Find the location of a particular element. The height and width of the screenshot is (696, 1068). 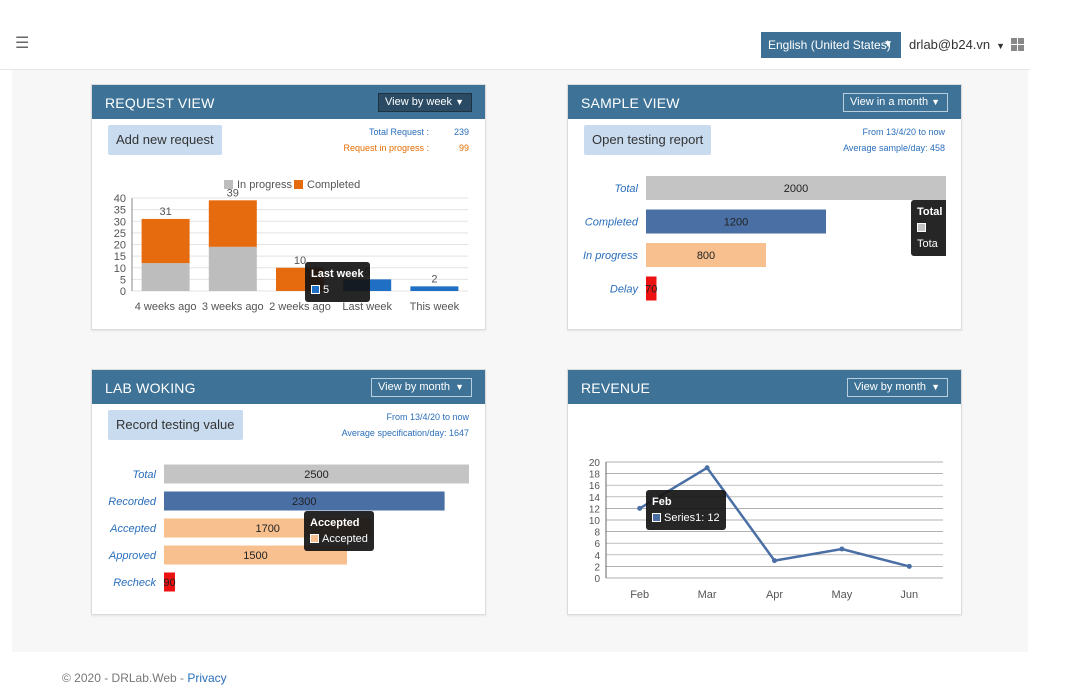

data-label: 1200 is located at coordinates (736, 223).